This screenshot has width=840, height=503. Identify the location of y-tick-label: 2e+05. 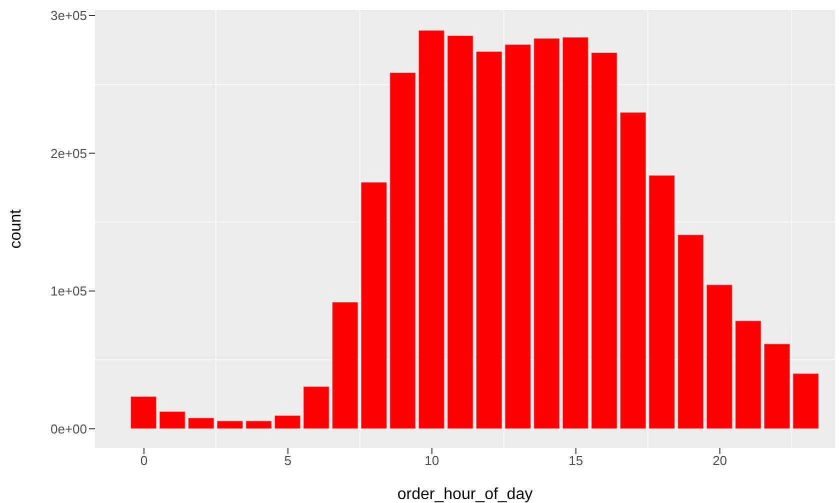
(68, 153).